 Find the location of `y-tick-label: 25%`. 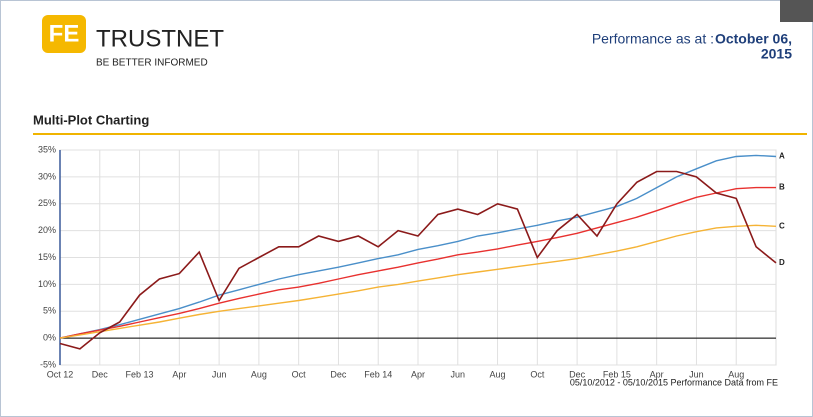

y-tick-label: 25% is located at coordinates (47, 203).